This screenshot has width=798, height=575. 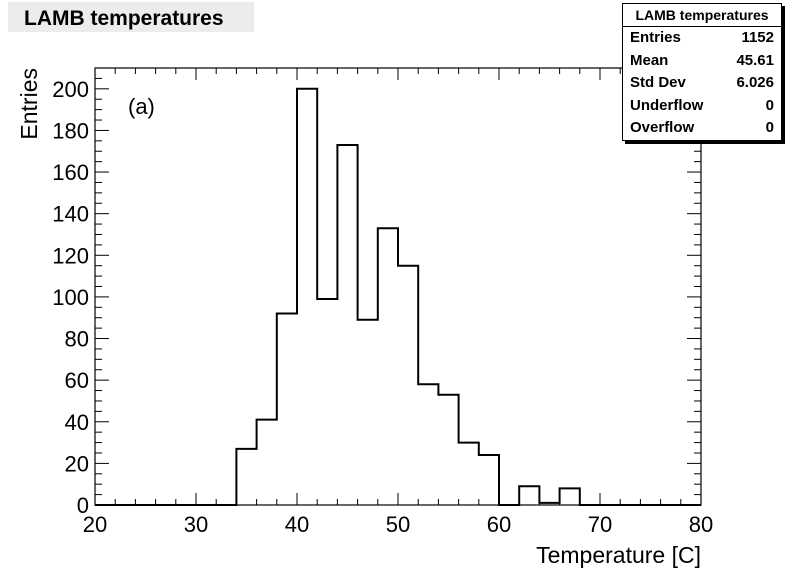 I want to click on stats-row-mean: Mean 45.61, so click(x=702, y=61).